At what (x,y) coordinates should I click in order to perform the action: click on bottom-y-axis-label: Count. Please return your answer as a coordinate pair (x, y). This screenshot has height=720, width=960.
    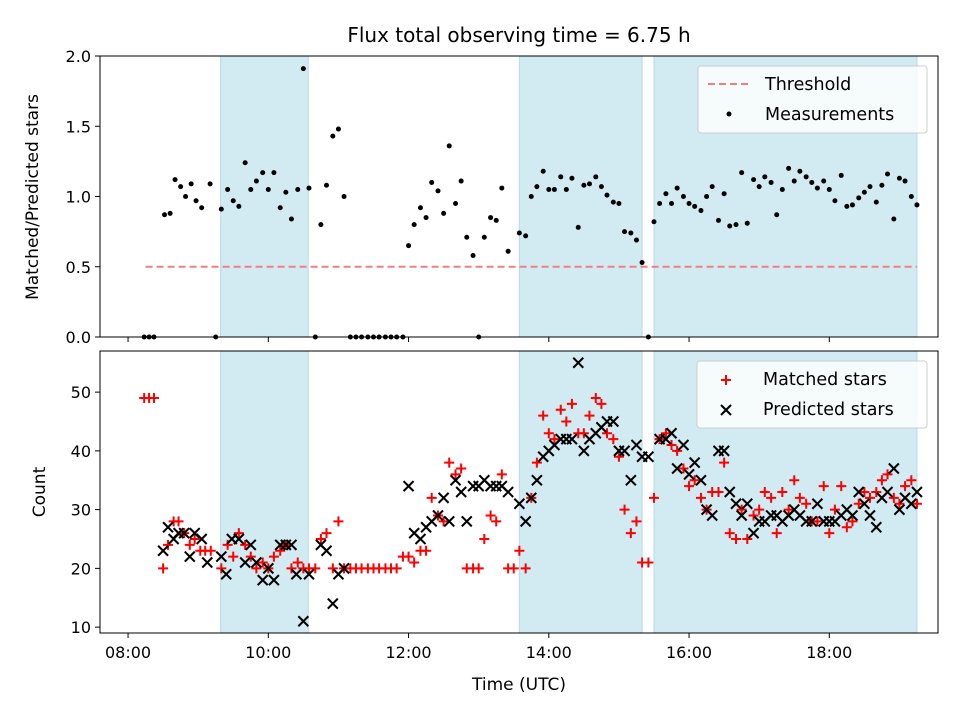
    Looking at the image, I should click on (40, 491).